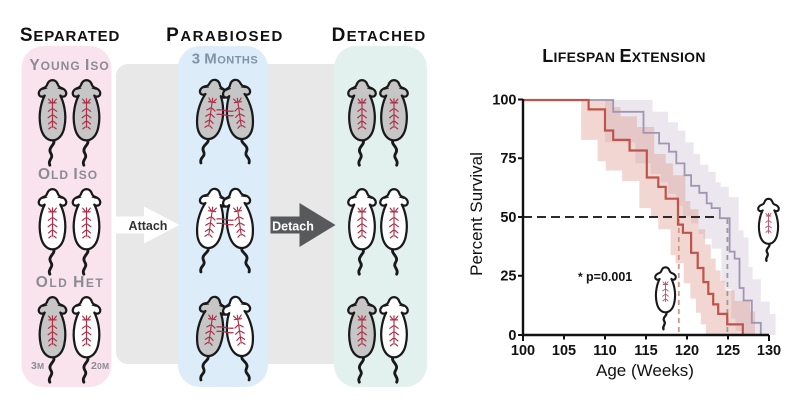 This screenshot has height=408, width=800. Describe the element at coordinates (293, 227) in the screenshot. I see `svg-text: Detach` at that location.